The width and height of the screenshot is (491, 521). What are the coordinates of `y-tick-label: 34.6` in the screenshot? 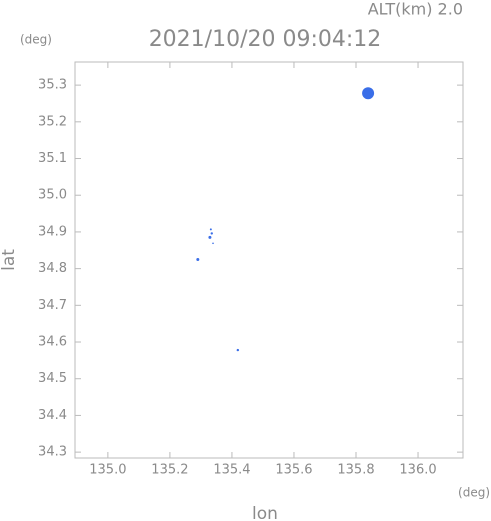 It's located at (52, 342).